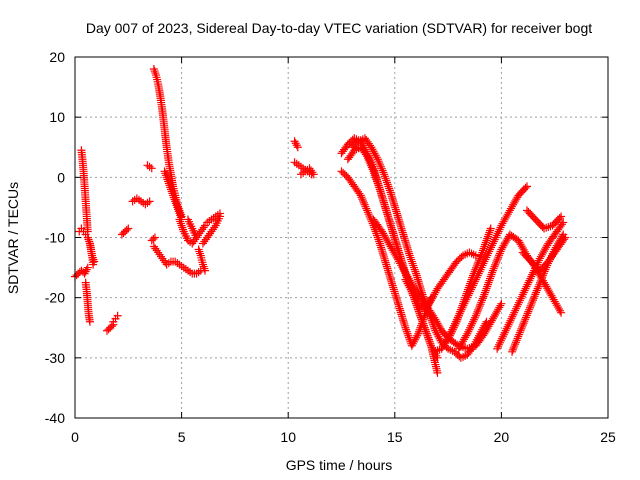 The image size is (640, 480). I want to click on y-tick-label: 0, so click(61, 177).